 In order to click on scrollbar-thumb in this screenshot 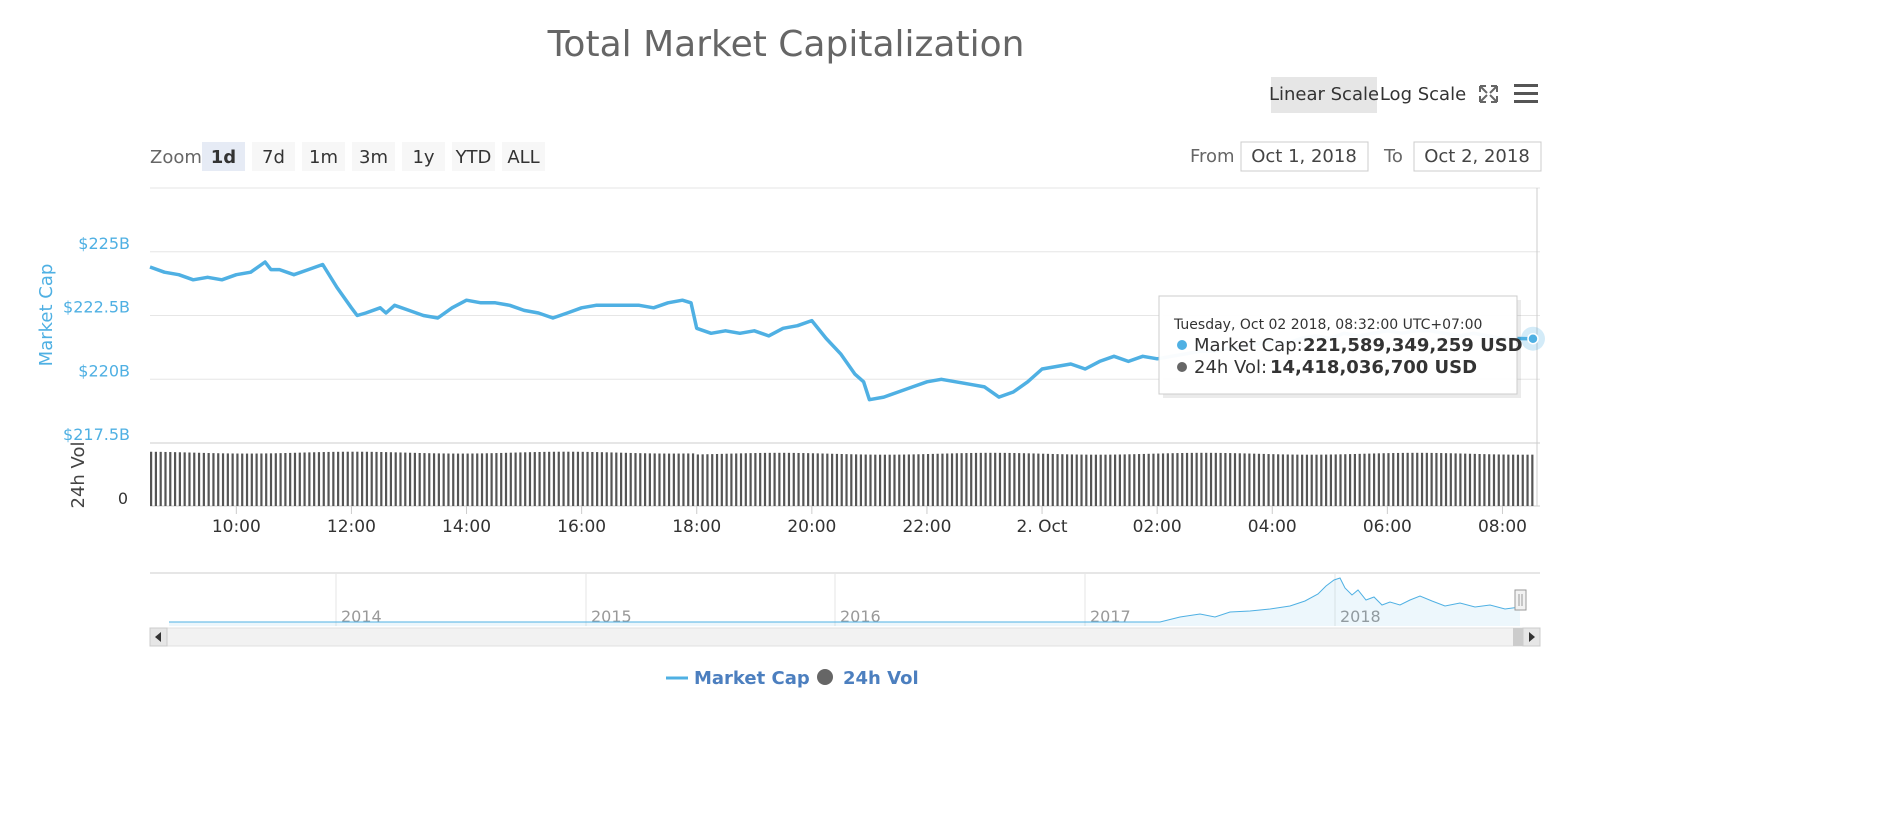, I will do `click(1518, 637)`.